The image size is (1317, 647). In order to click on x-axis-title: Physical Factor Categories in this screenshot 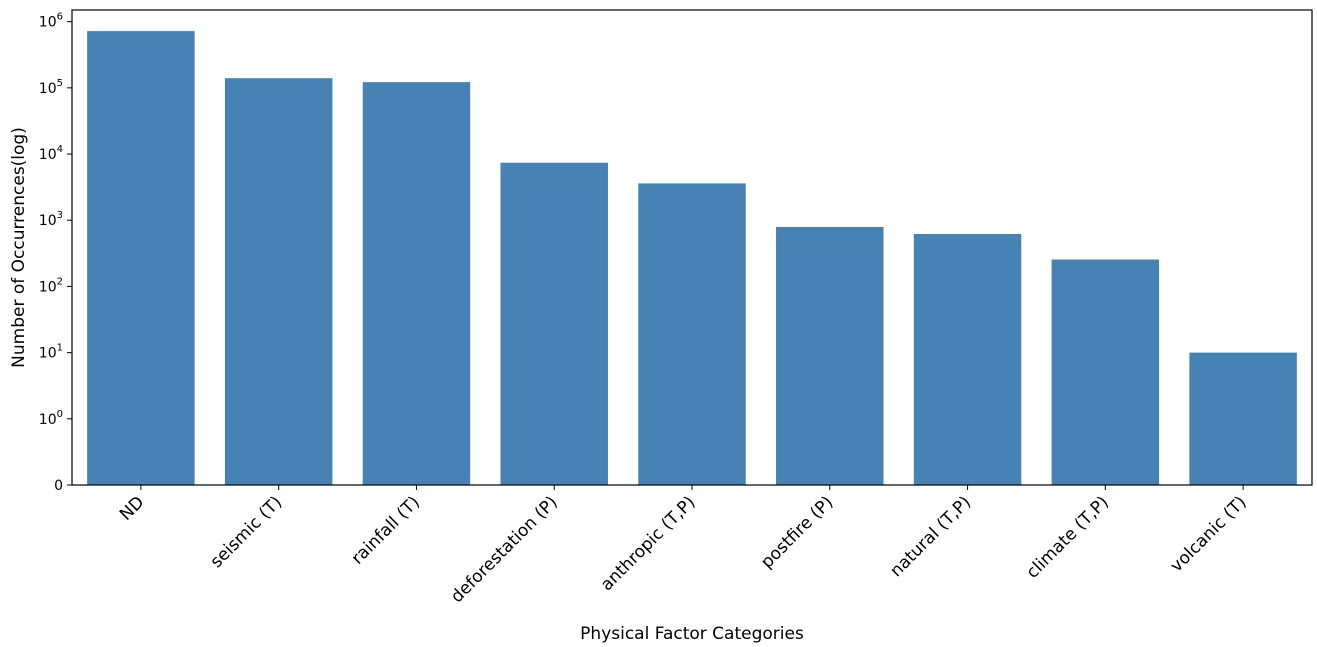, I will do `click(692, 634)`.